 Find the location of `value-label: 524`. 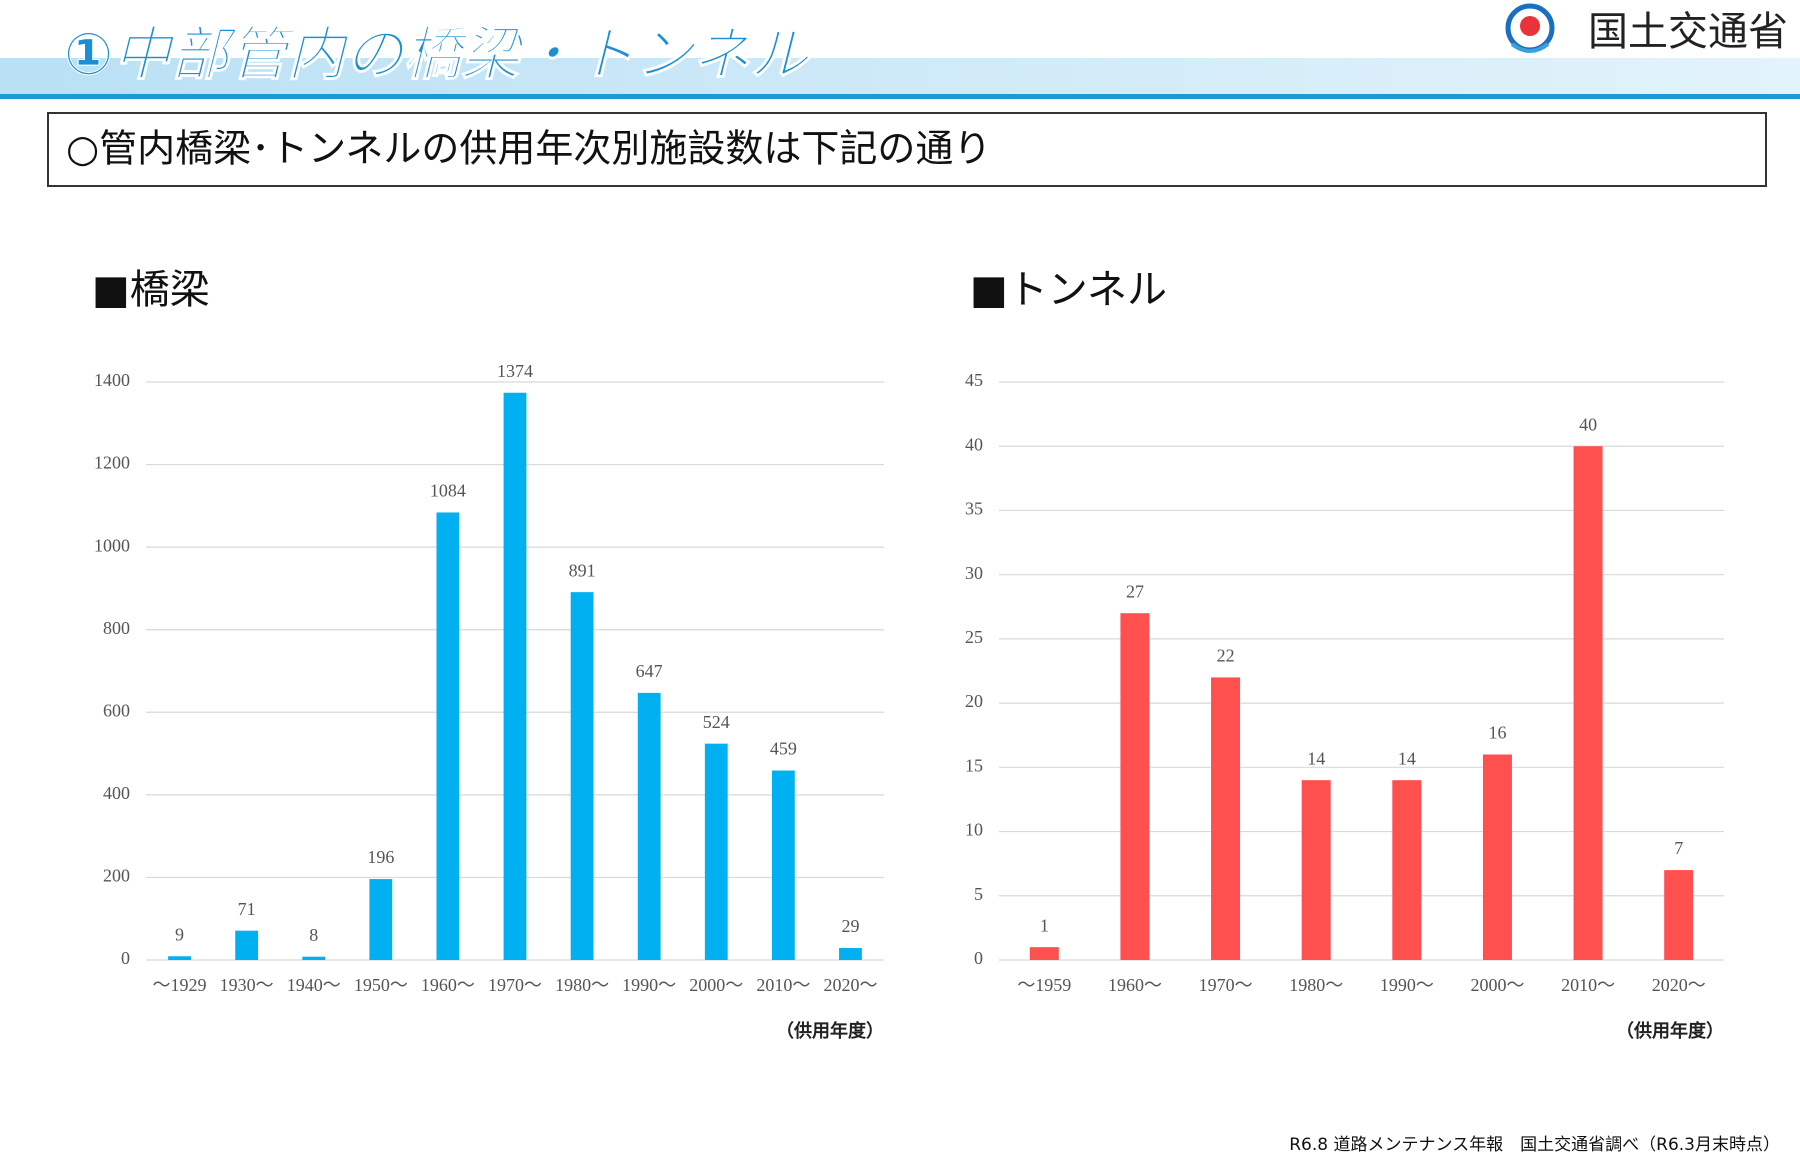

value-label: 524 is located at coordinates (716, 722).